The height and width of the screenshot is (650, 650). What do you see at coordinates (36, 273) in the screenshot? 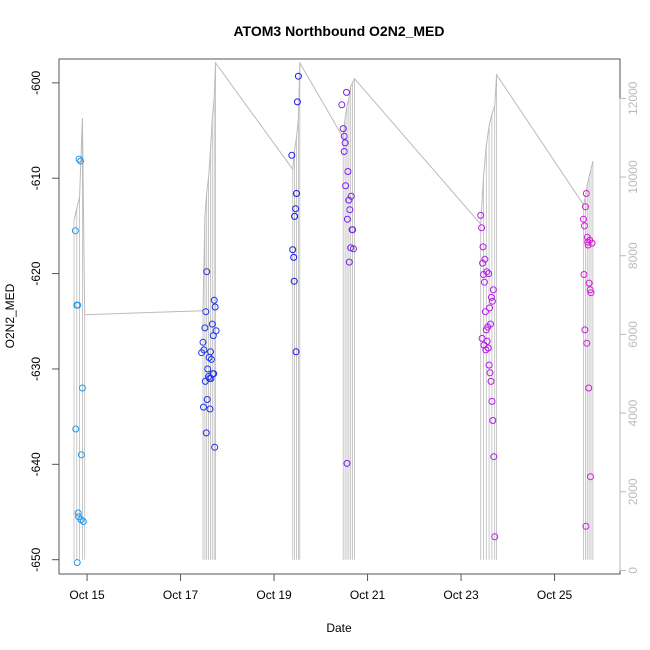
I see `y-tick-label: -620` at bounding box center [36, 273].